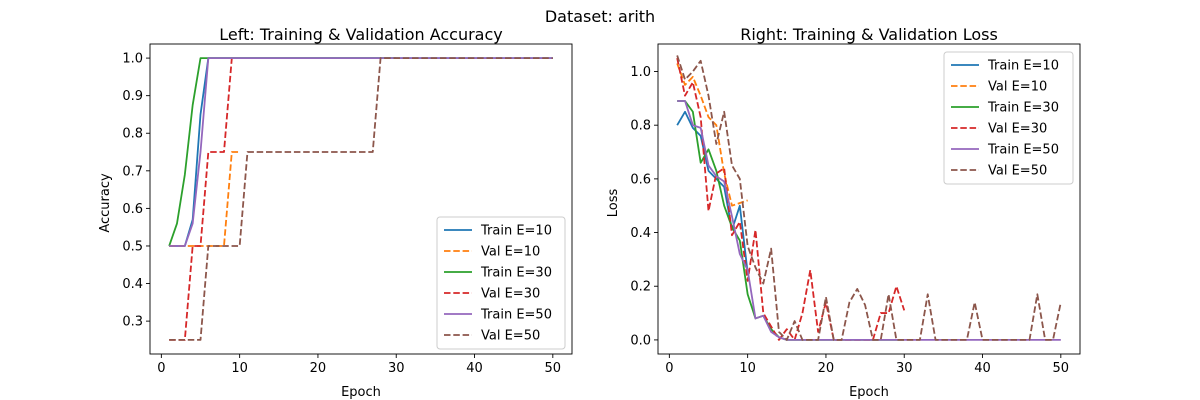 This screenshot has width=1200, height=400. Describe the element at coordinates (982, 368) in the screenshot. I see `loss-x-tick-label: 40` at that location.